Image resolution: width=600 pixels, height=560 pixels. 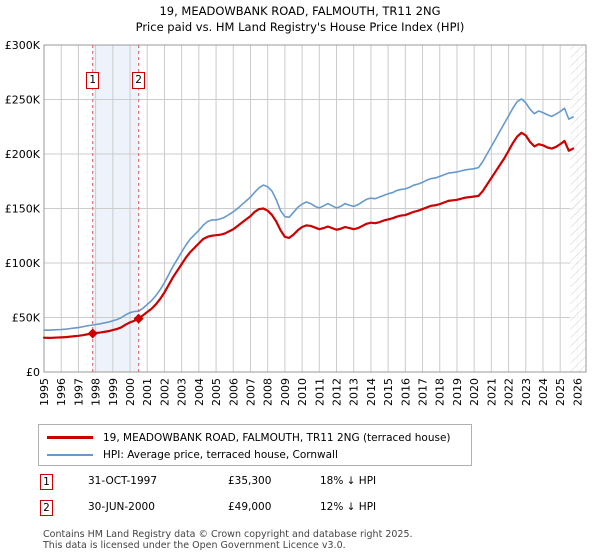 I want to click on txn-hpi-delta: 18% ↓ HPI, so click(x=348, y=481).